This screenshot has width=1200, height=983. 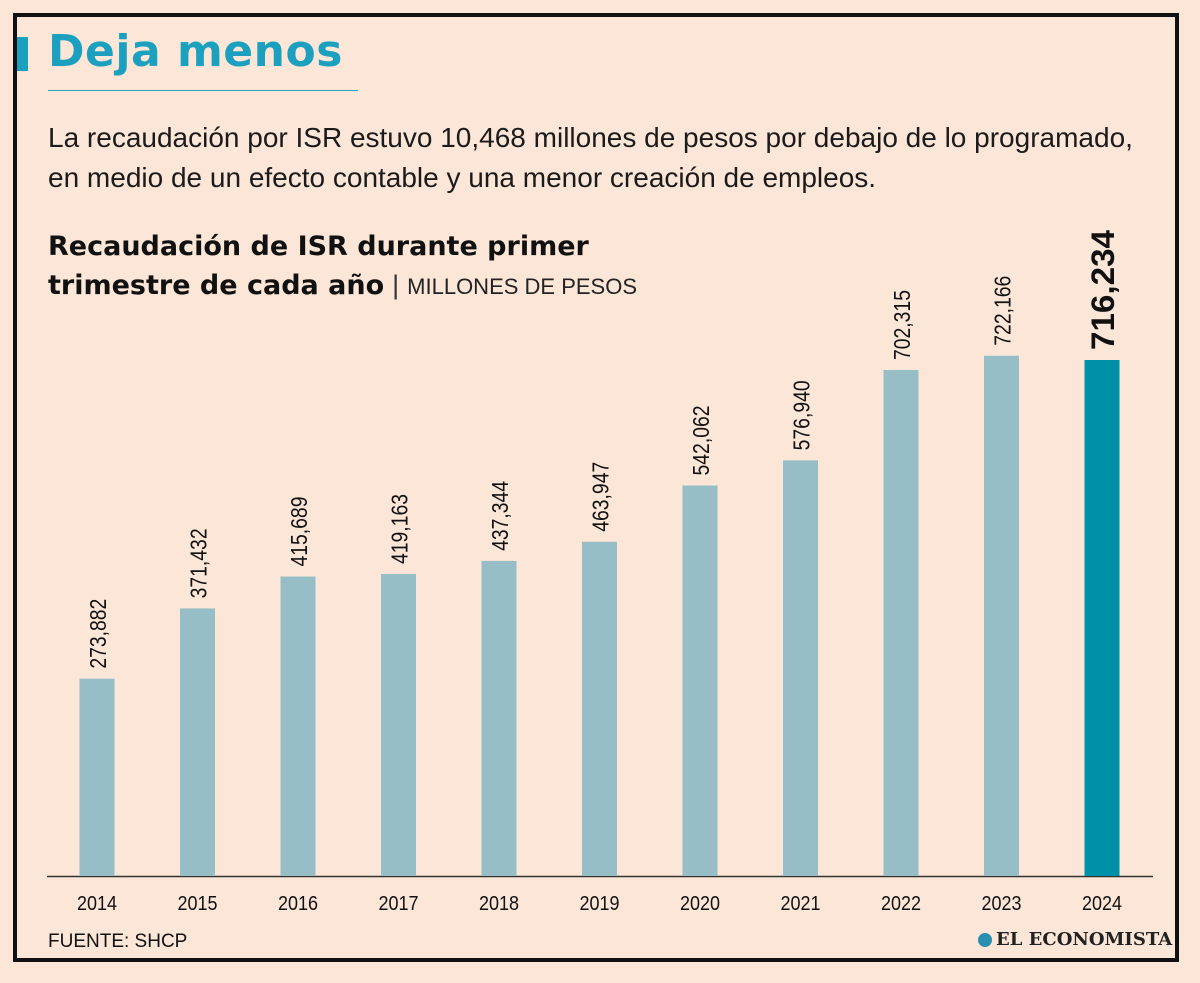 What do you see at coordinates (399, 904) in the screenshot?
I see `x-tick-2017: 2017` at bounding box center [399, 904].